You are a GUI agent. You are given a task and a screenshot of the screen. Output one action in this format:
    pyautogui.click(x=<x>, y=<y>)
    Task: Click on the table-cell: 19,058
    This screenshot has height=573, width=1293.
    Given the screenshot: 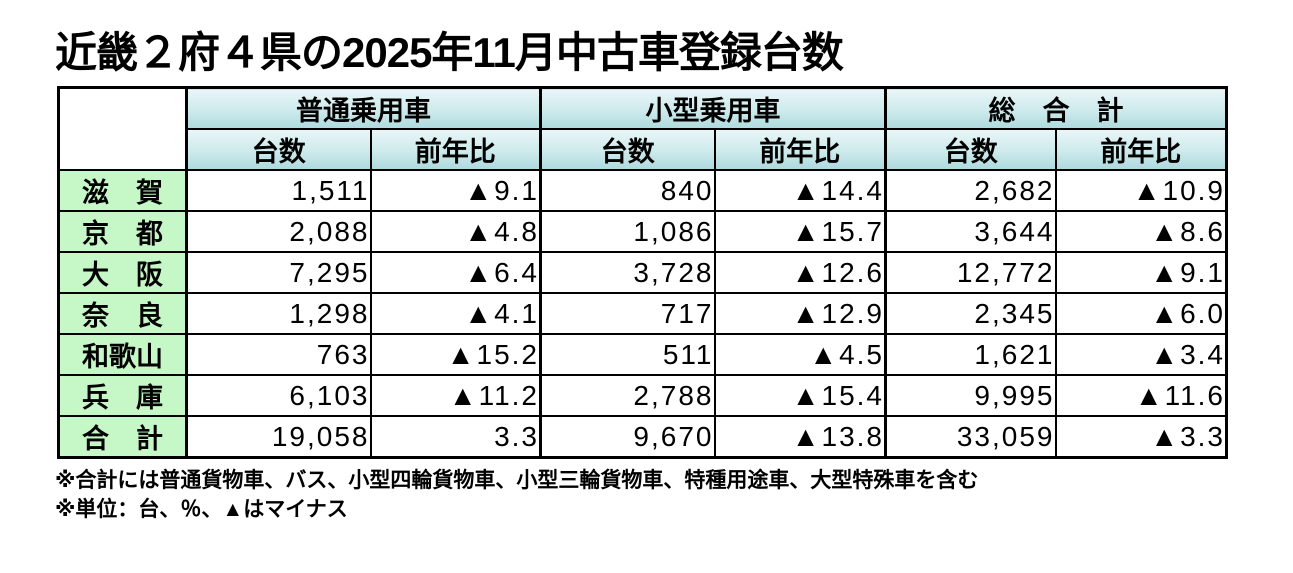 What is the action you would take?
    pyautogui.click(x=278, y=437)
    